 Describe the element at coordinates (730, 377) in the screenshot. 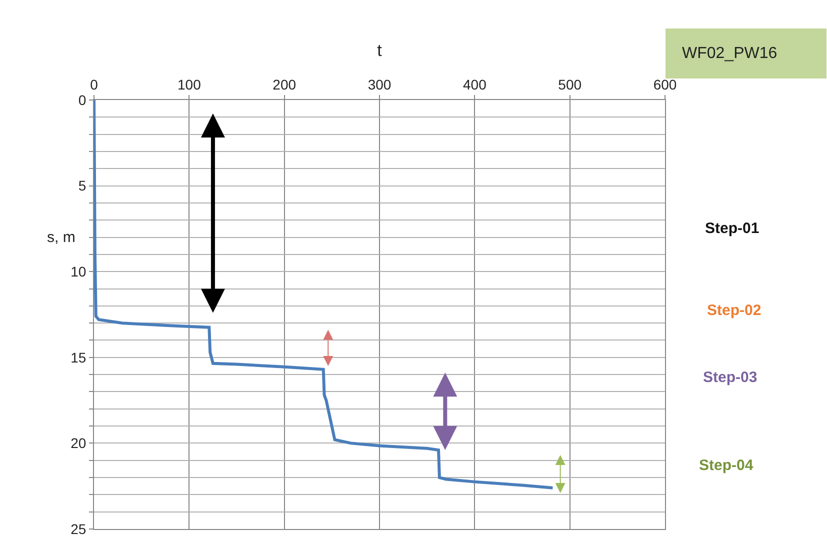

I see `text: Step-03` at that location.